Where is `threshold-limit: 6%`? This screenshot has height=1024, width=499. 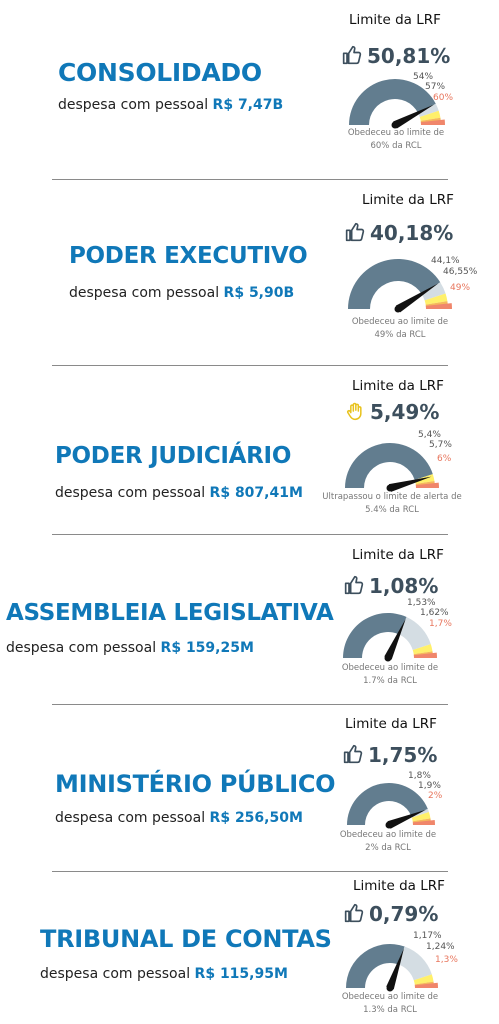 threshold-limit: 6% is located at coordinates (444, 459).